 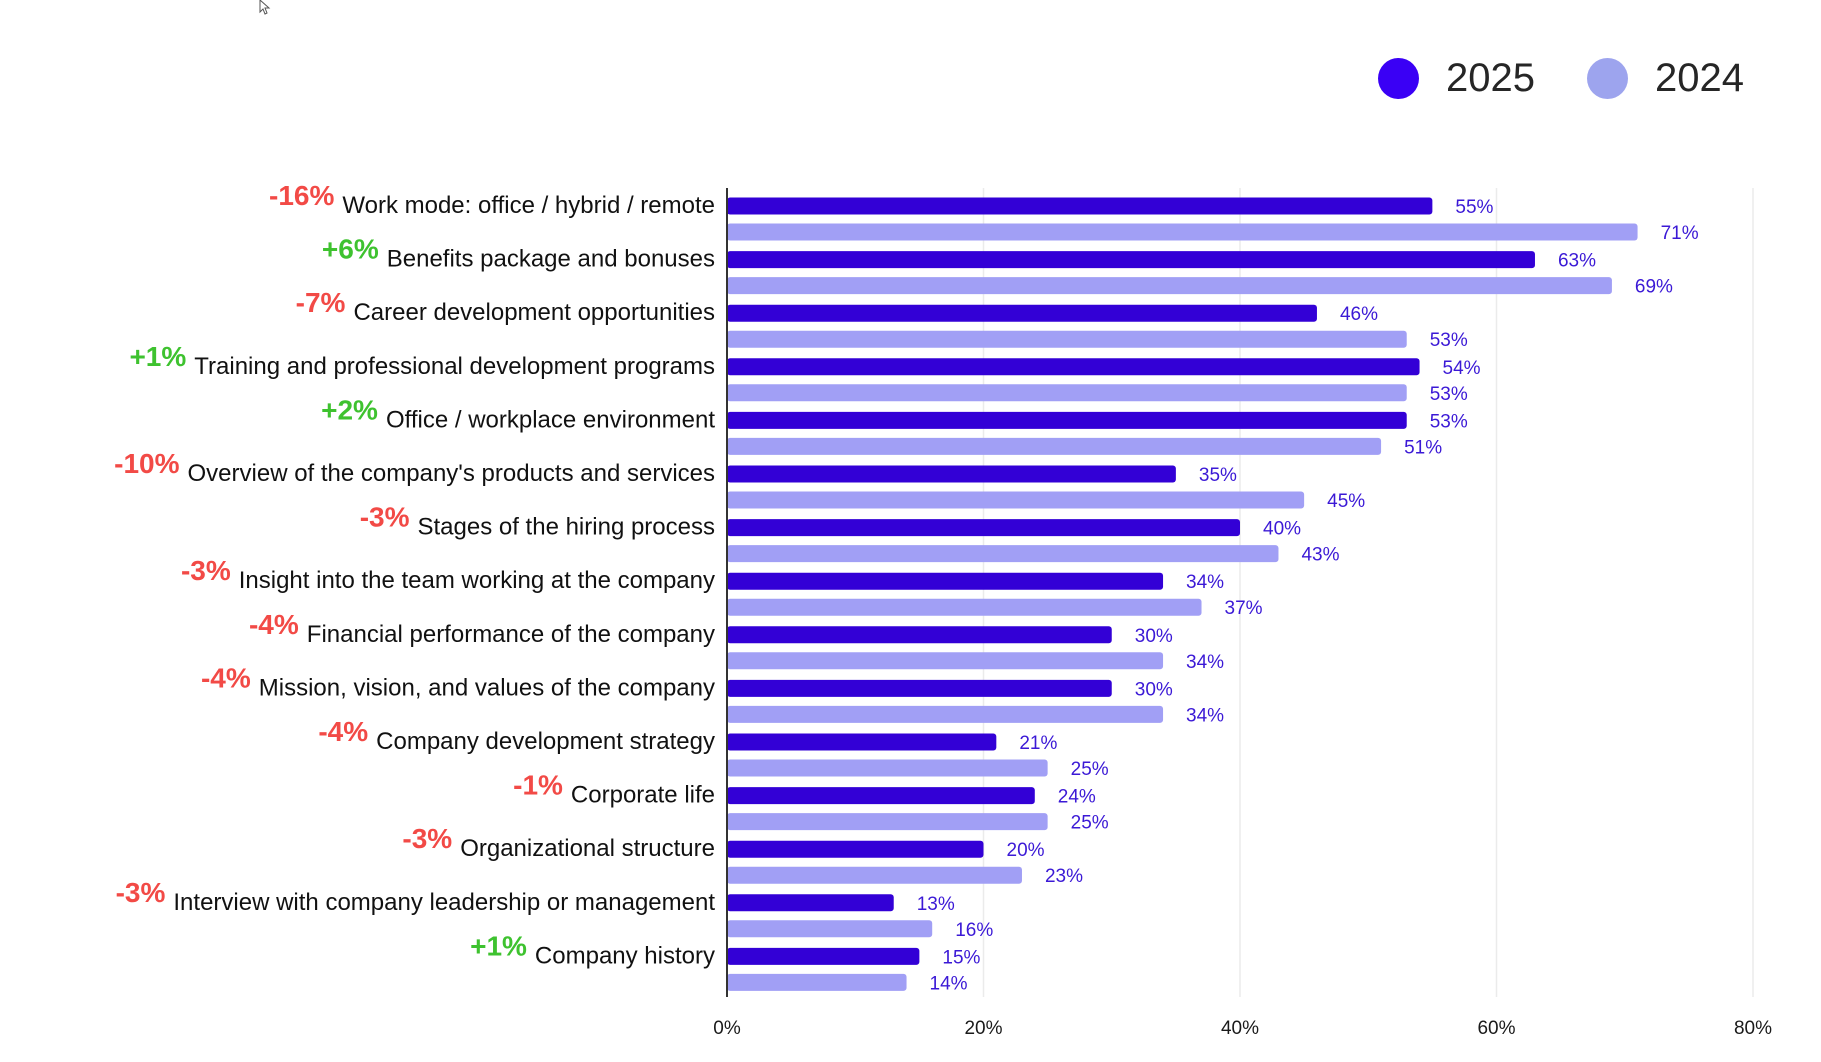 I want to click on value-label-2024: 45%, so click(x=1346, y=501).